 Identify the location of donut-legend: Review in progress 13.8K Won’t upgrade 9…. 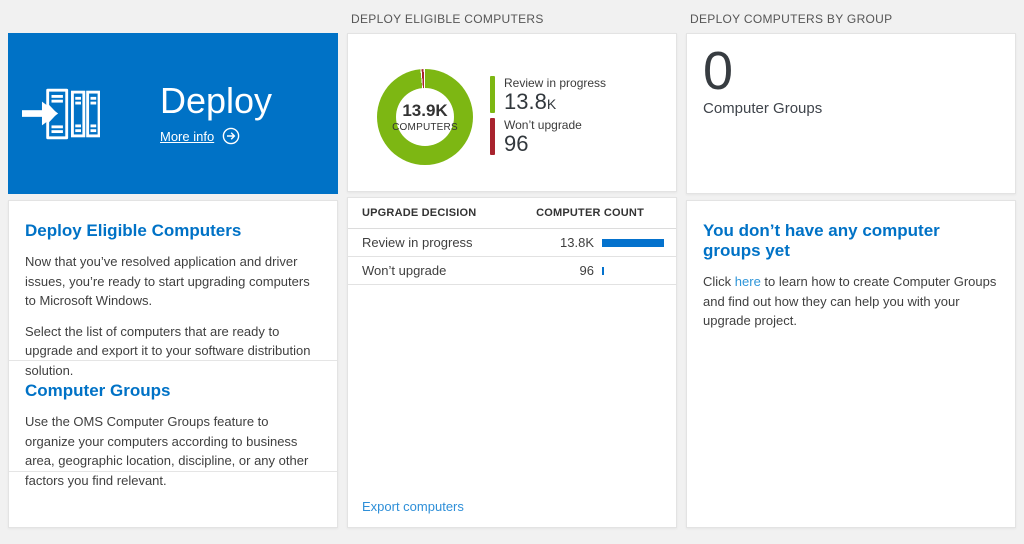
(548, 116).